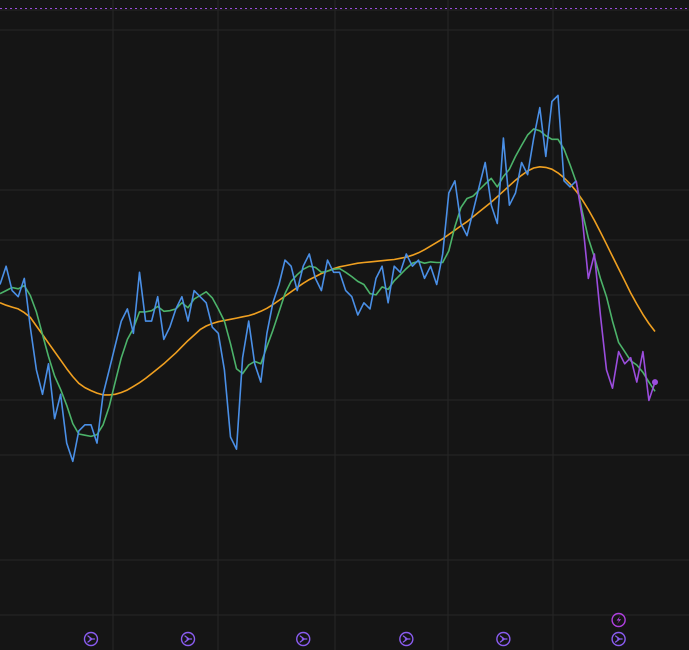  I want to click on last-price-dot, so click(655, 382).